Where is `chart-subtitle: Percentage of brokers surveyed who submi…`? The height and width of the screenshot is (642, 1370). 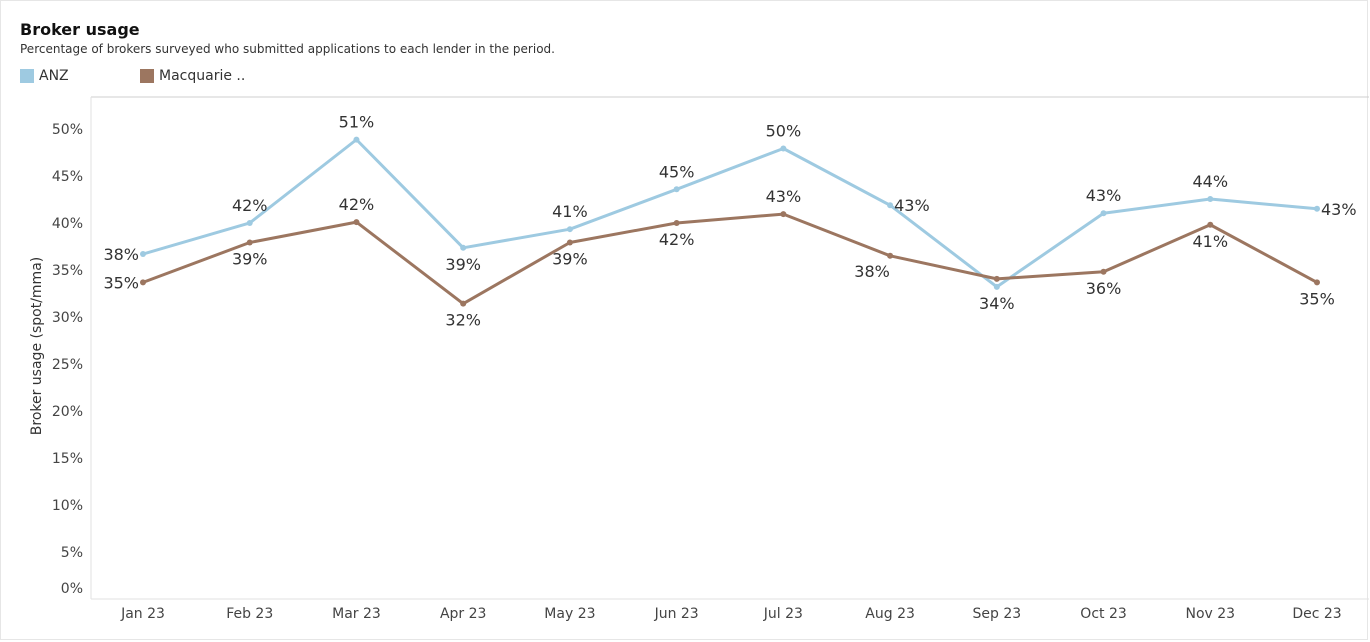 chart-subtitle: Percentage of brokers surveyed who submi… is located at coordinates (287, 49).